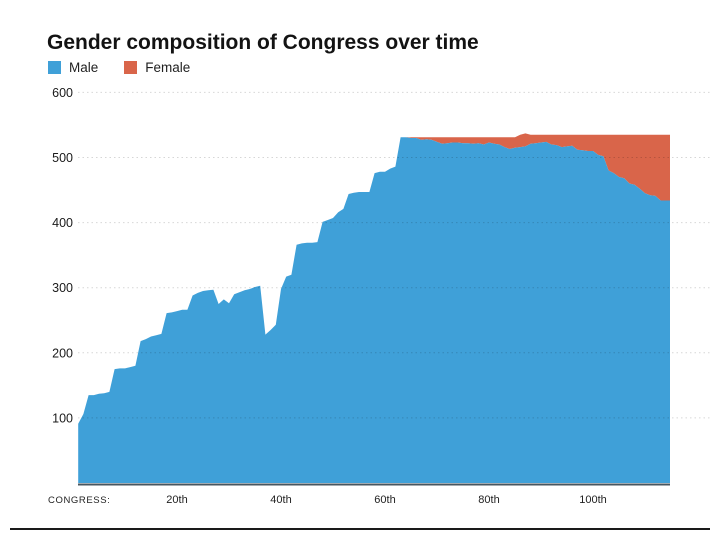 The image size is (720, 540). What do you see at coordinates (263, 43) in the screenshot?
I see `chart-title: Gender composition of Congress over time` at bounding box center [263, 43].